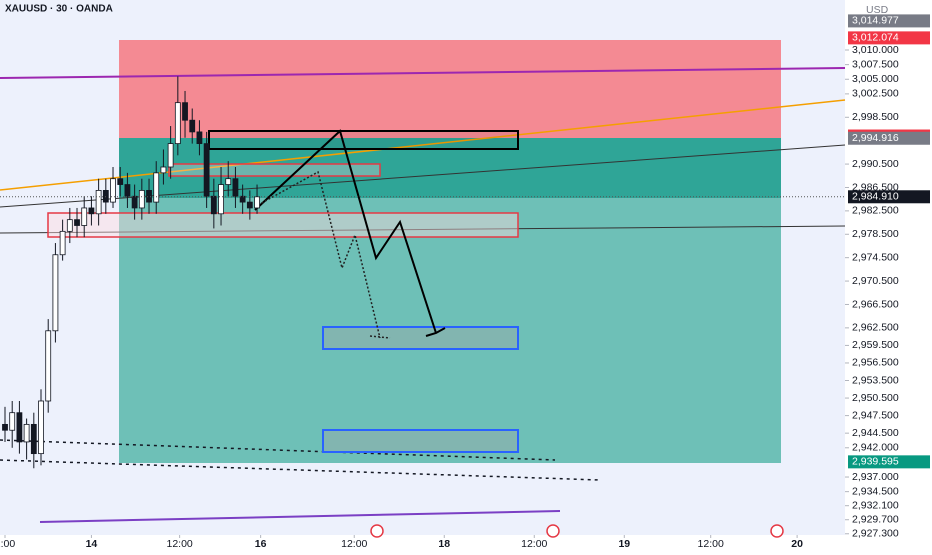  Describe the element at coordinates (875, 38) in the screenshot. I see `price-tag-label: 3,012.074` at that location.